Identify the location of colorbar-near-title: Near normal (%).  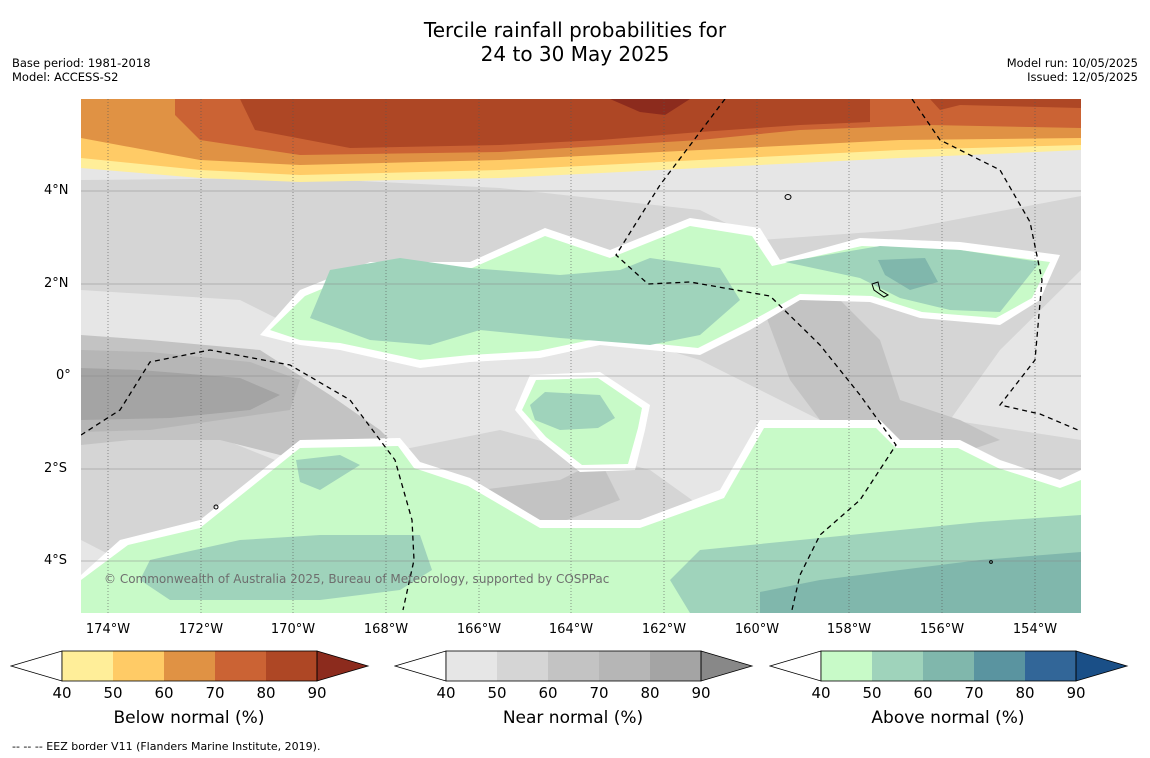
(573, 718).